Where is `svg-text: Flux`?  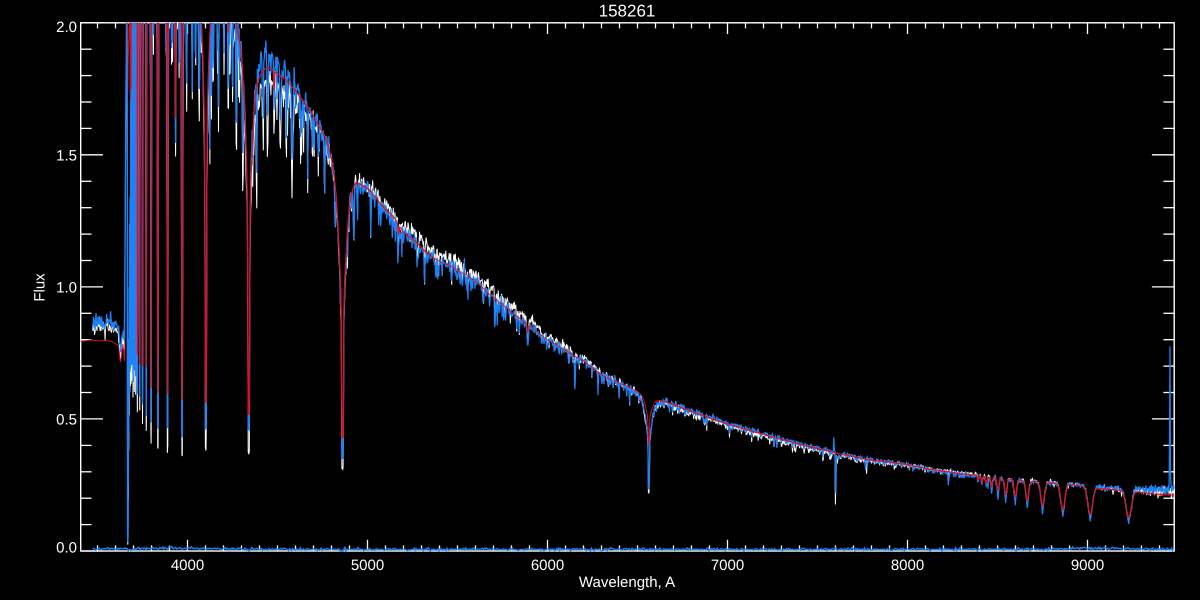 svg-text: Flux is located at coordinates (40, 287).